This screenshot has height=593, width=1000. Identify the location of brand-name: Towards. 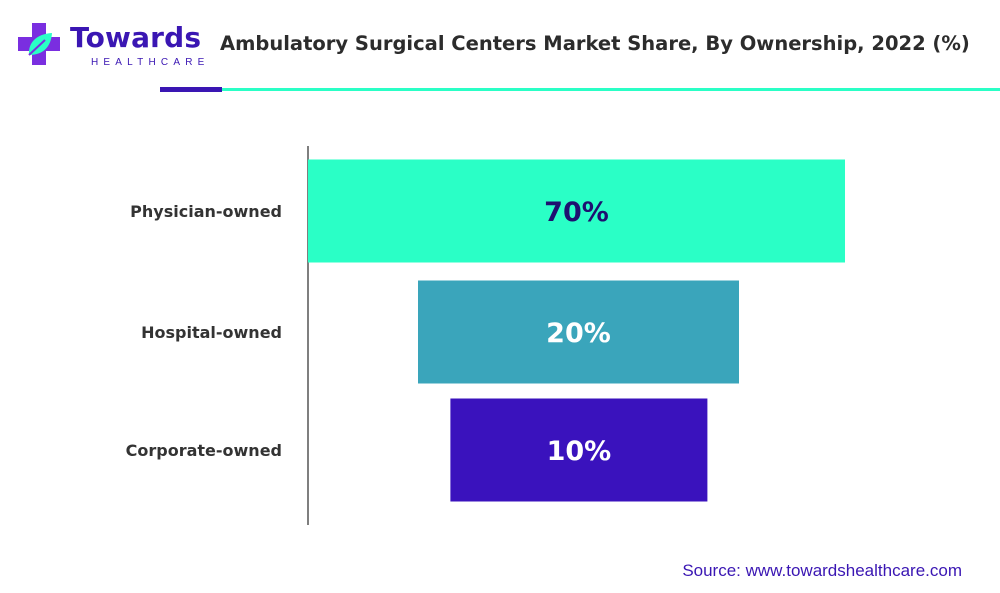
(136, 37).